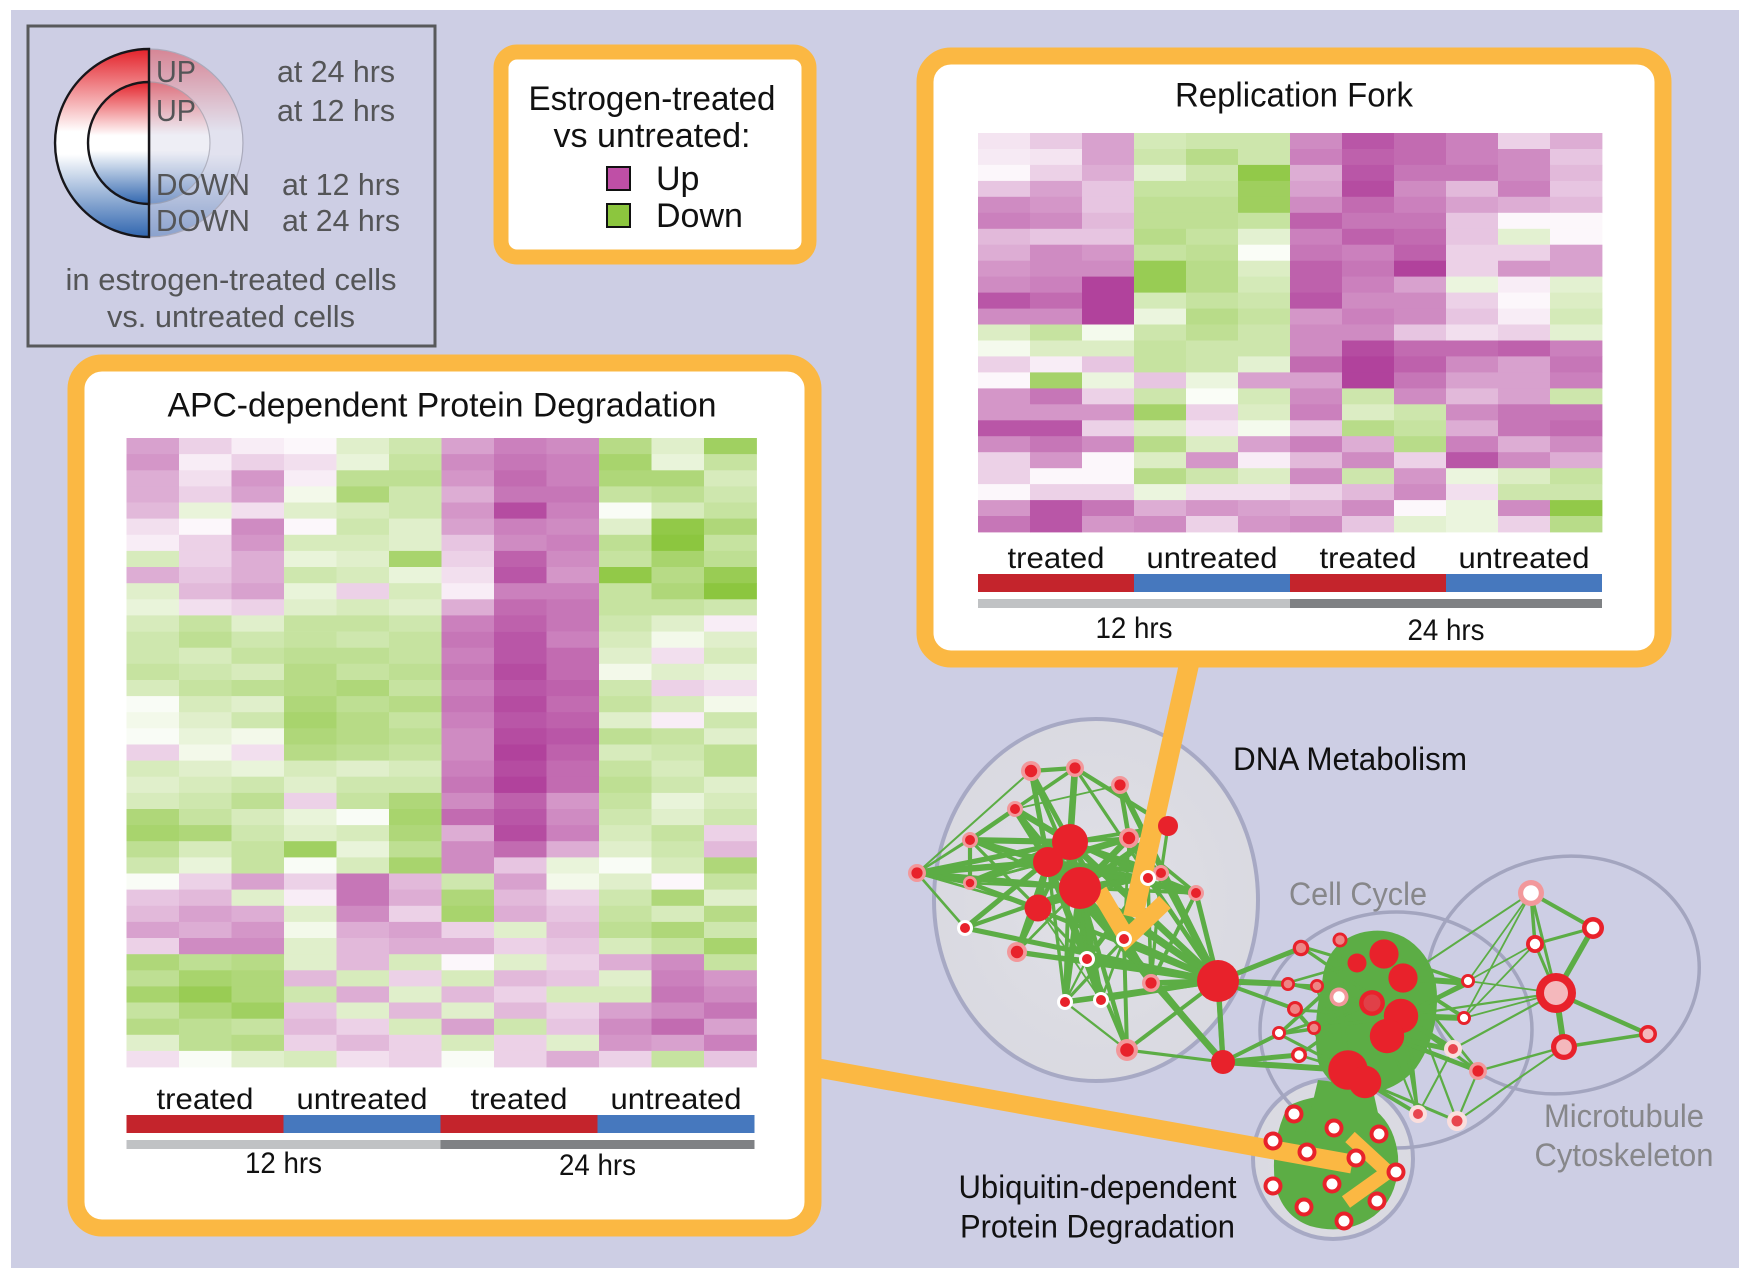 This screenshot has height=1279, width=1750. Describe the element at coordinates (442, 406) in the screenshot. I see `svg-text:APC-dependent Protein Degradat: APC-dependent Protein Degradation` at that location.